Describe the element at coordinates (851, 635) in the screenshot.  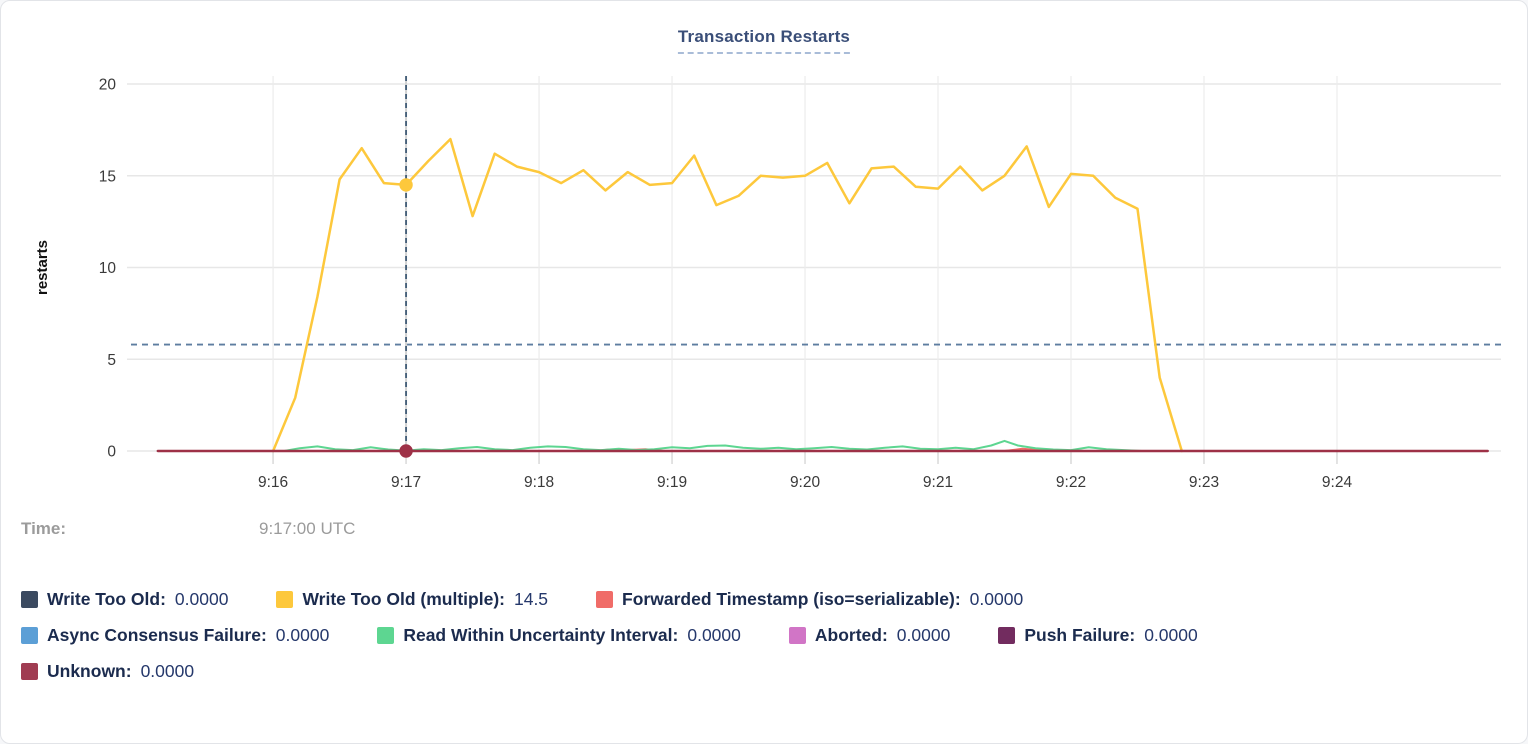
I see `legend-label: Aborted:` at that location.